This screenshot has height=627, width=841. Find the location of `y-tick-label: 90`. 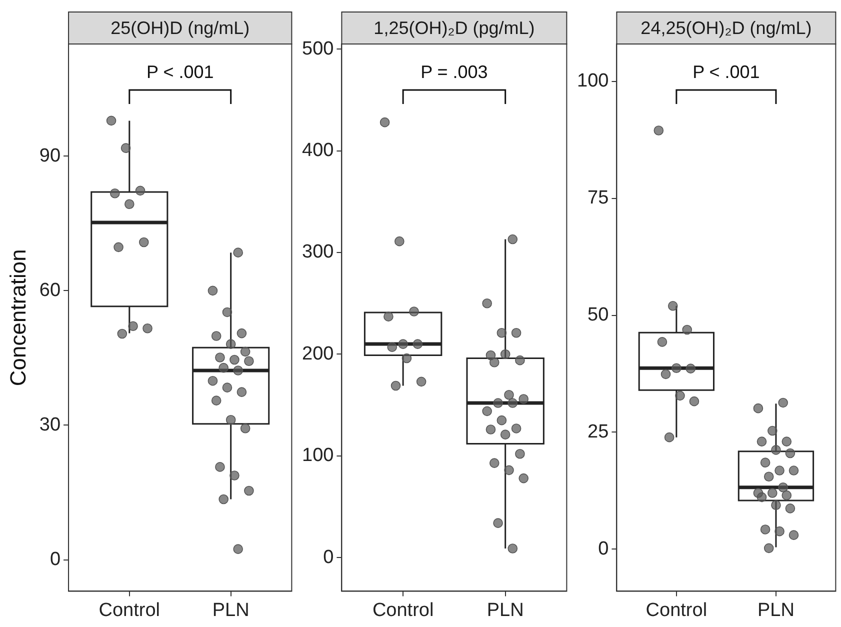

y-tick-label: 90 is located at coordinates (50, 155).